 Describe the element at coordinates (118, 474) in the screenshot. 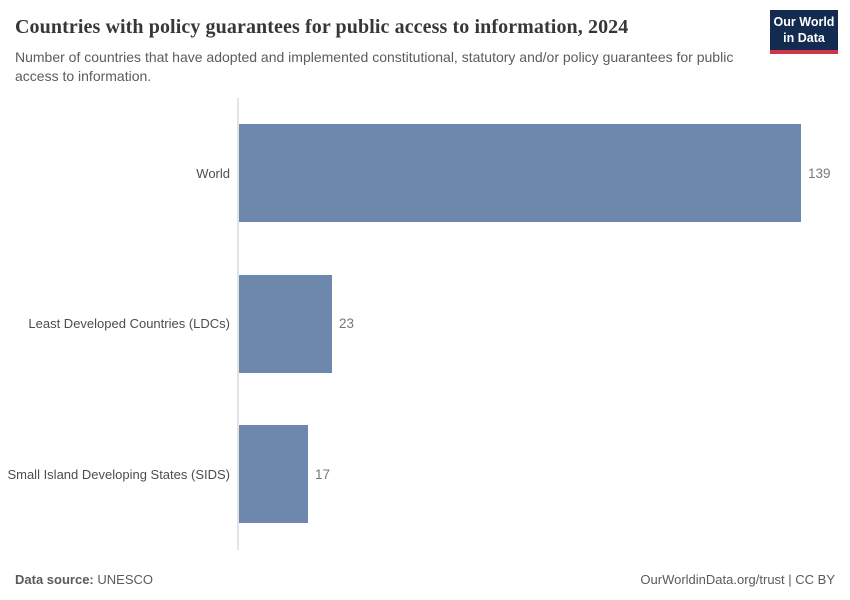

I see `bar-category-label: Small Island Developing States (SIDS)` at that location.